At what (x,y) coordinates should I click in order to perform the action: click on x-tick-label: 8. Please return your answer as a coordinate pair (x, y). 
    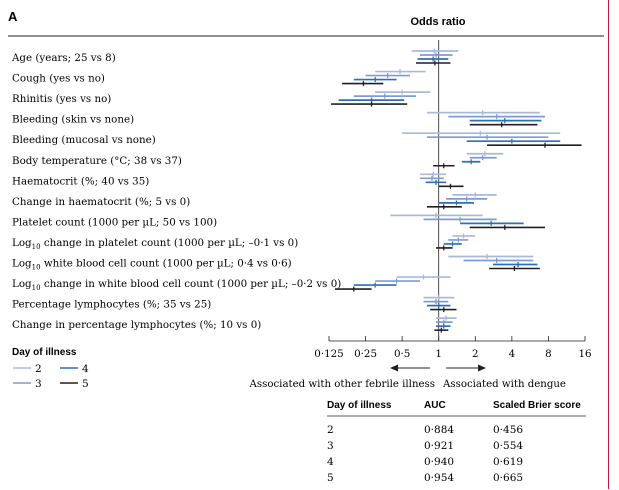
    Looking at the image, I should click on (548, 354).